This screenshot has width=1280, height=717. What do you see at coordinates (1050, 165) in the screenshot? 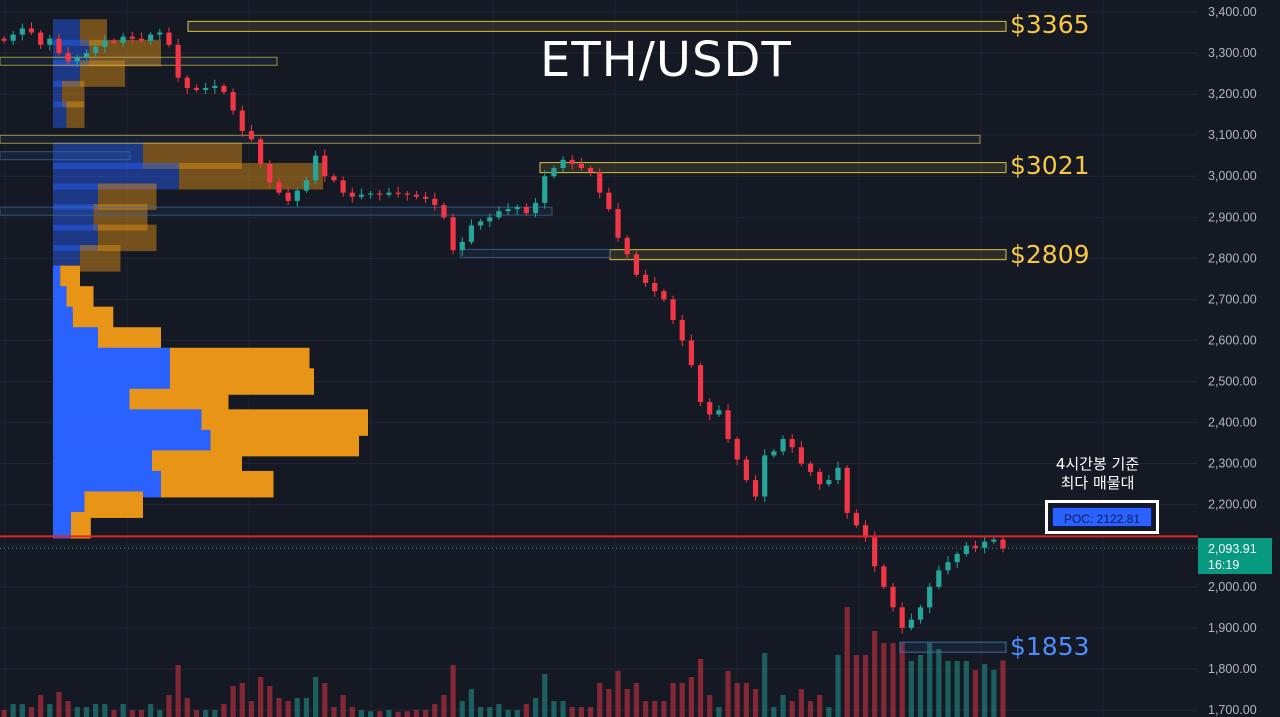
I see `level-label-3021: $3021` at bounding box center [1050, 165].